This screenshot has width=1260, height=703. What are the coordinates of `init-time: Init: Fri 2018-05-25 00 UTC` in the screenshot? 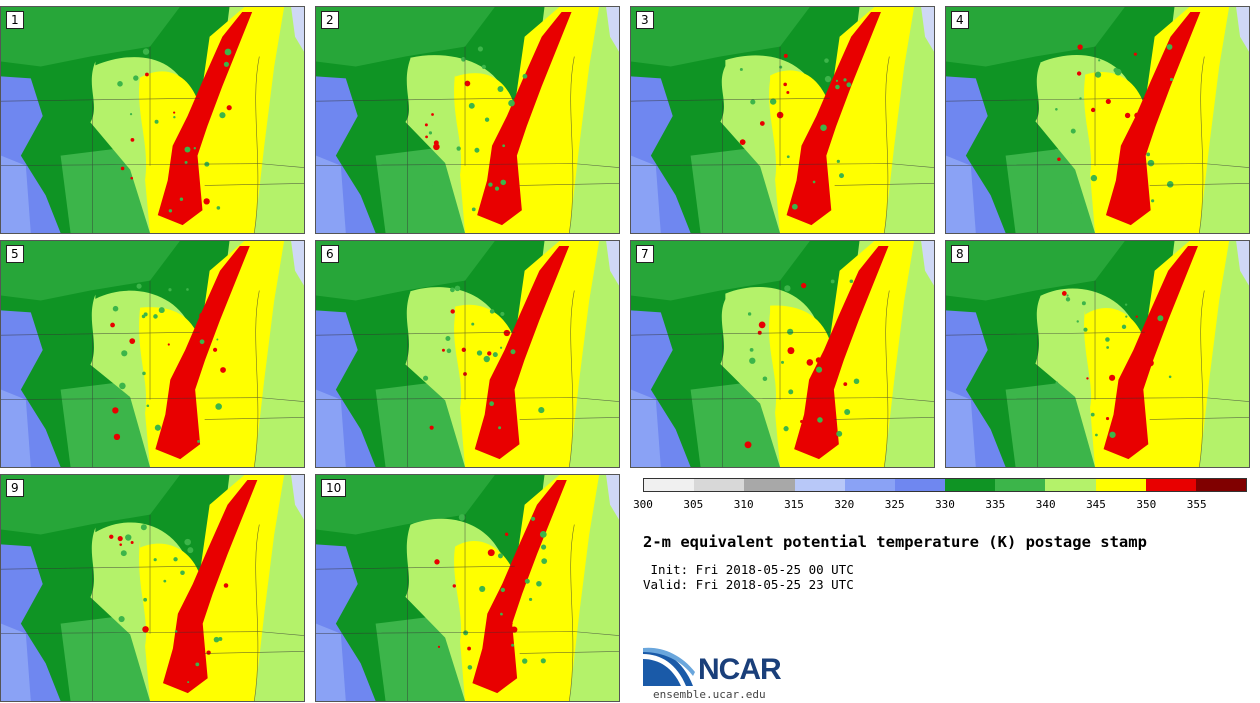 It's located at (748, 569).